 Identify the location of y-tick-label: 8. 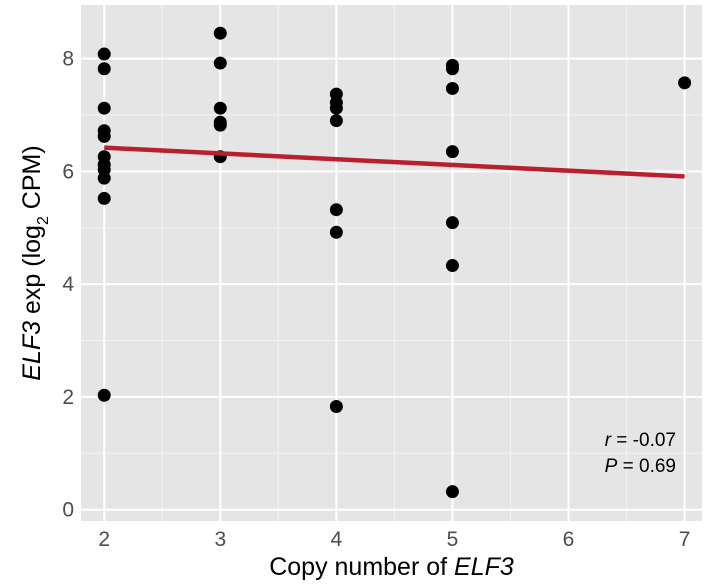
(68, 59).